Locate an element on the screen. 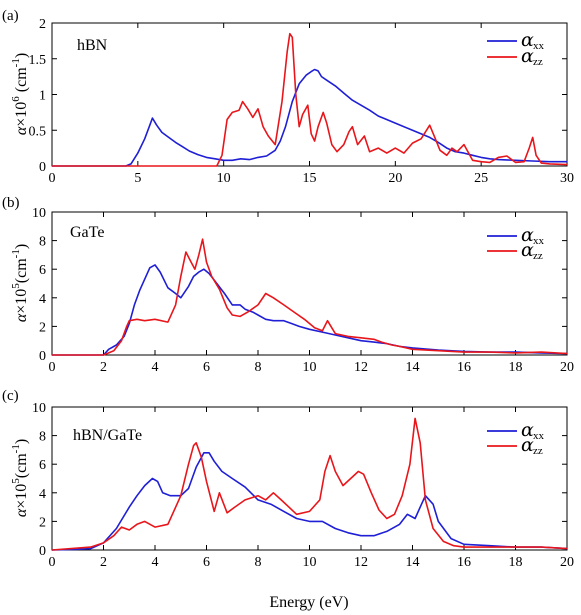 The width and height of the screenshot is (581, 615). y-tick-label-a: 1.5 is located at coordinates (38, 60).